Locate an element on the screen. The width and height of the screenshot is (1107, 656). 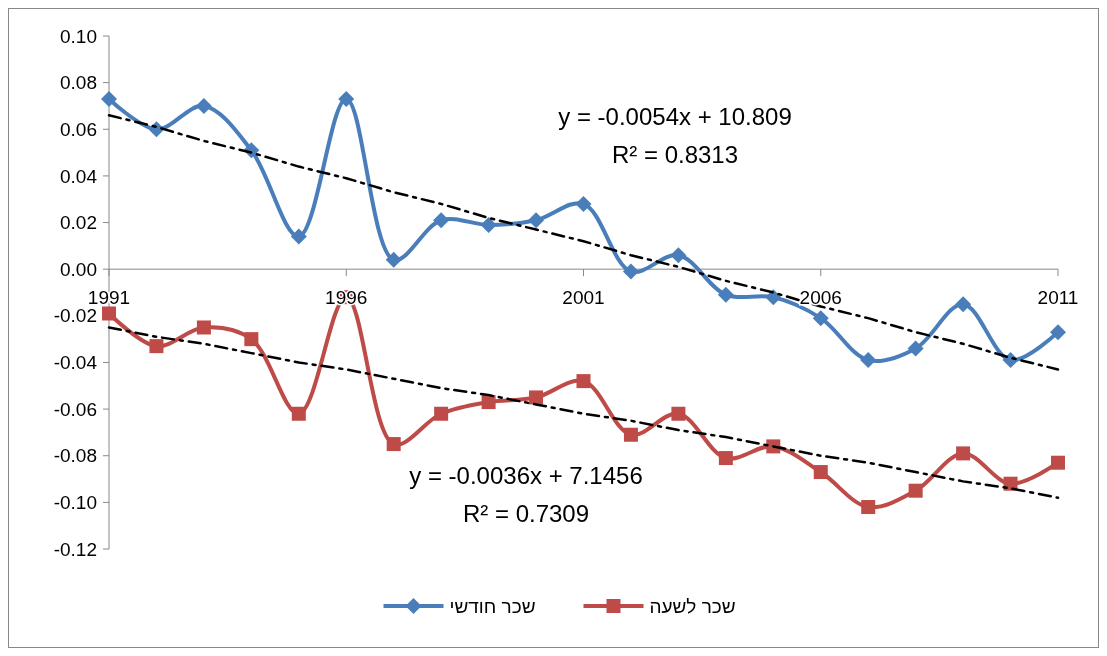
legend-label: שכר לשעה is located at coordinates (692, 606).